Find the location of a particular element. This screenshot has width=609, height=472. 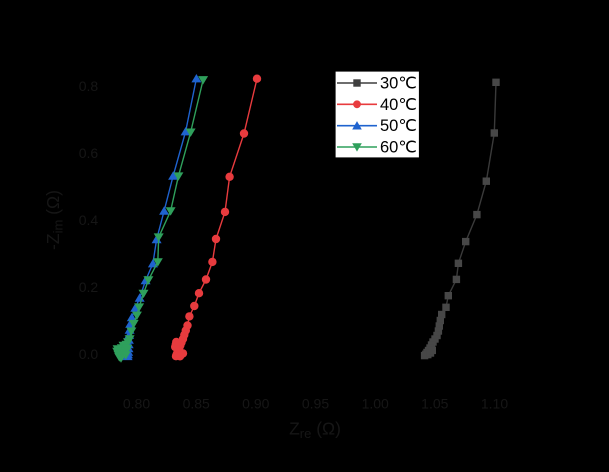

svg-text: Zre (Ω) is located at coordinates (315, 430).